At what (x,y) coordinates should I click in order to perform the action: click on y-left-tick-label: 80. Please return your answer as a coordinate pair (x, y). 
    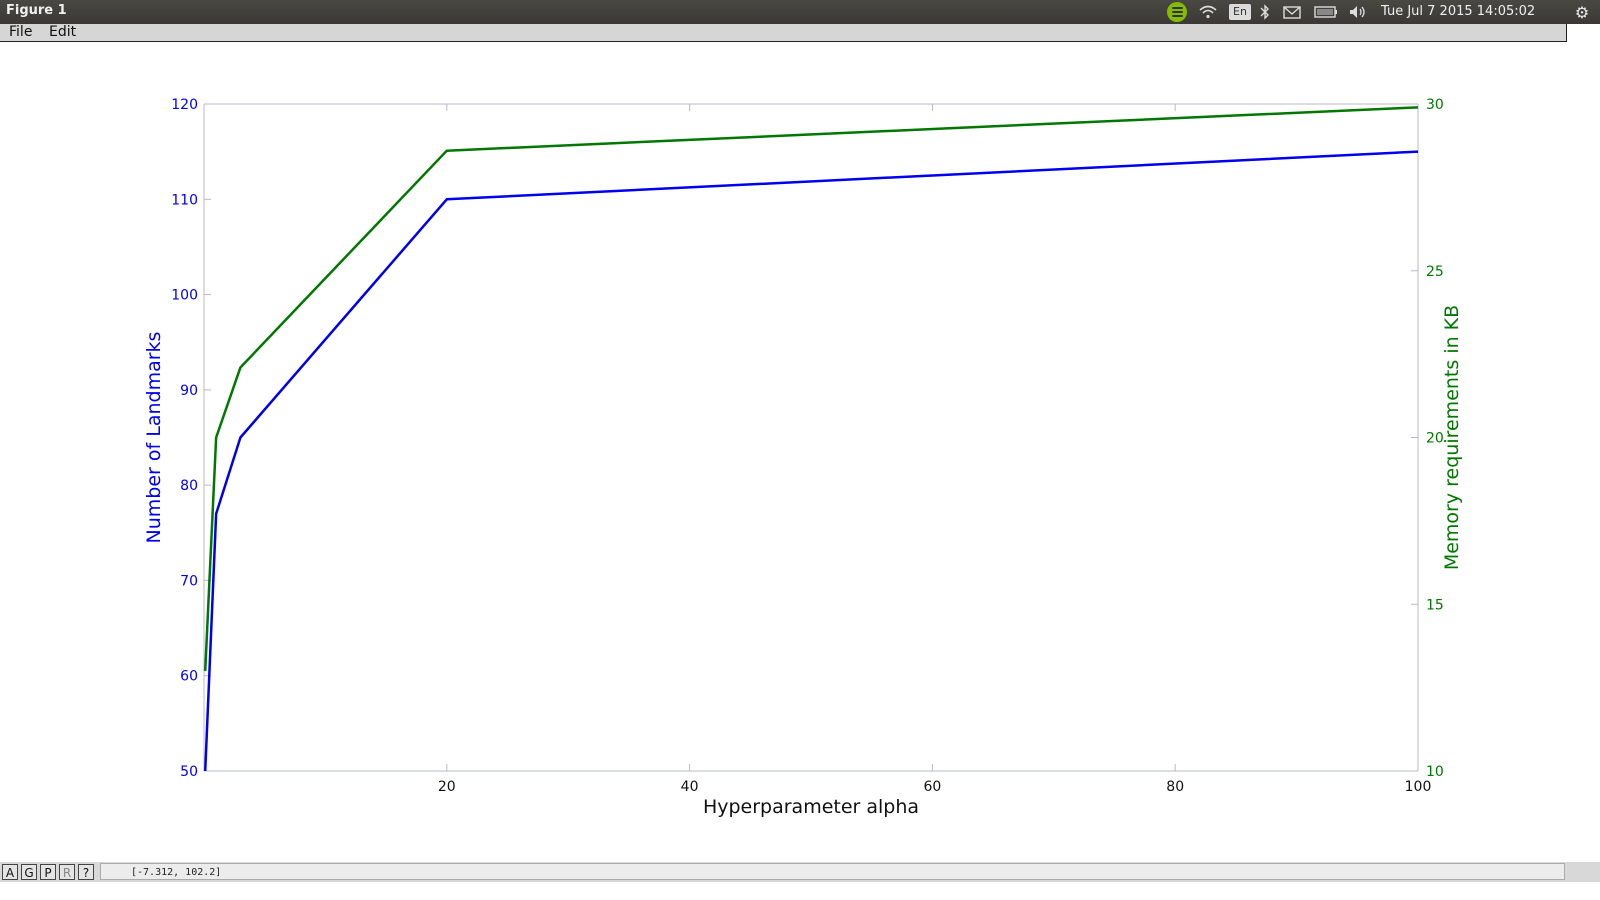
    Looking at the image, I should click on (189, 486).